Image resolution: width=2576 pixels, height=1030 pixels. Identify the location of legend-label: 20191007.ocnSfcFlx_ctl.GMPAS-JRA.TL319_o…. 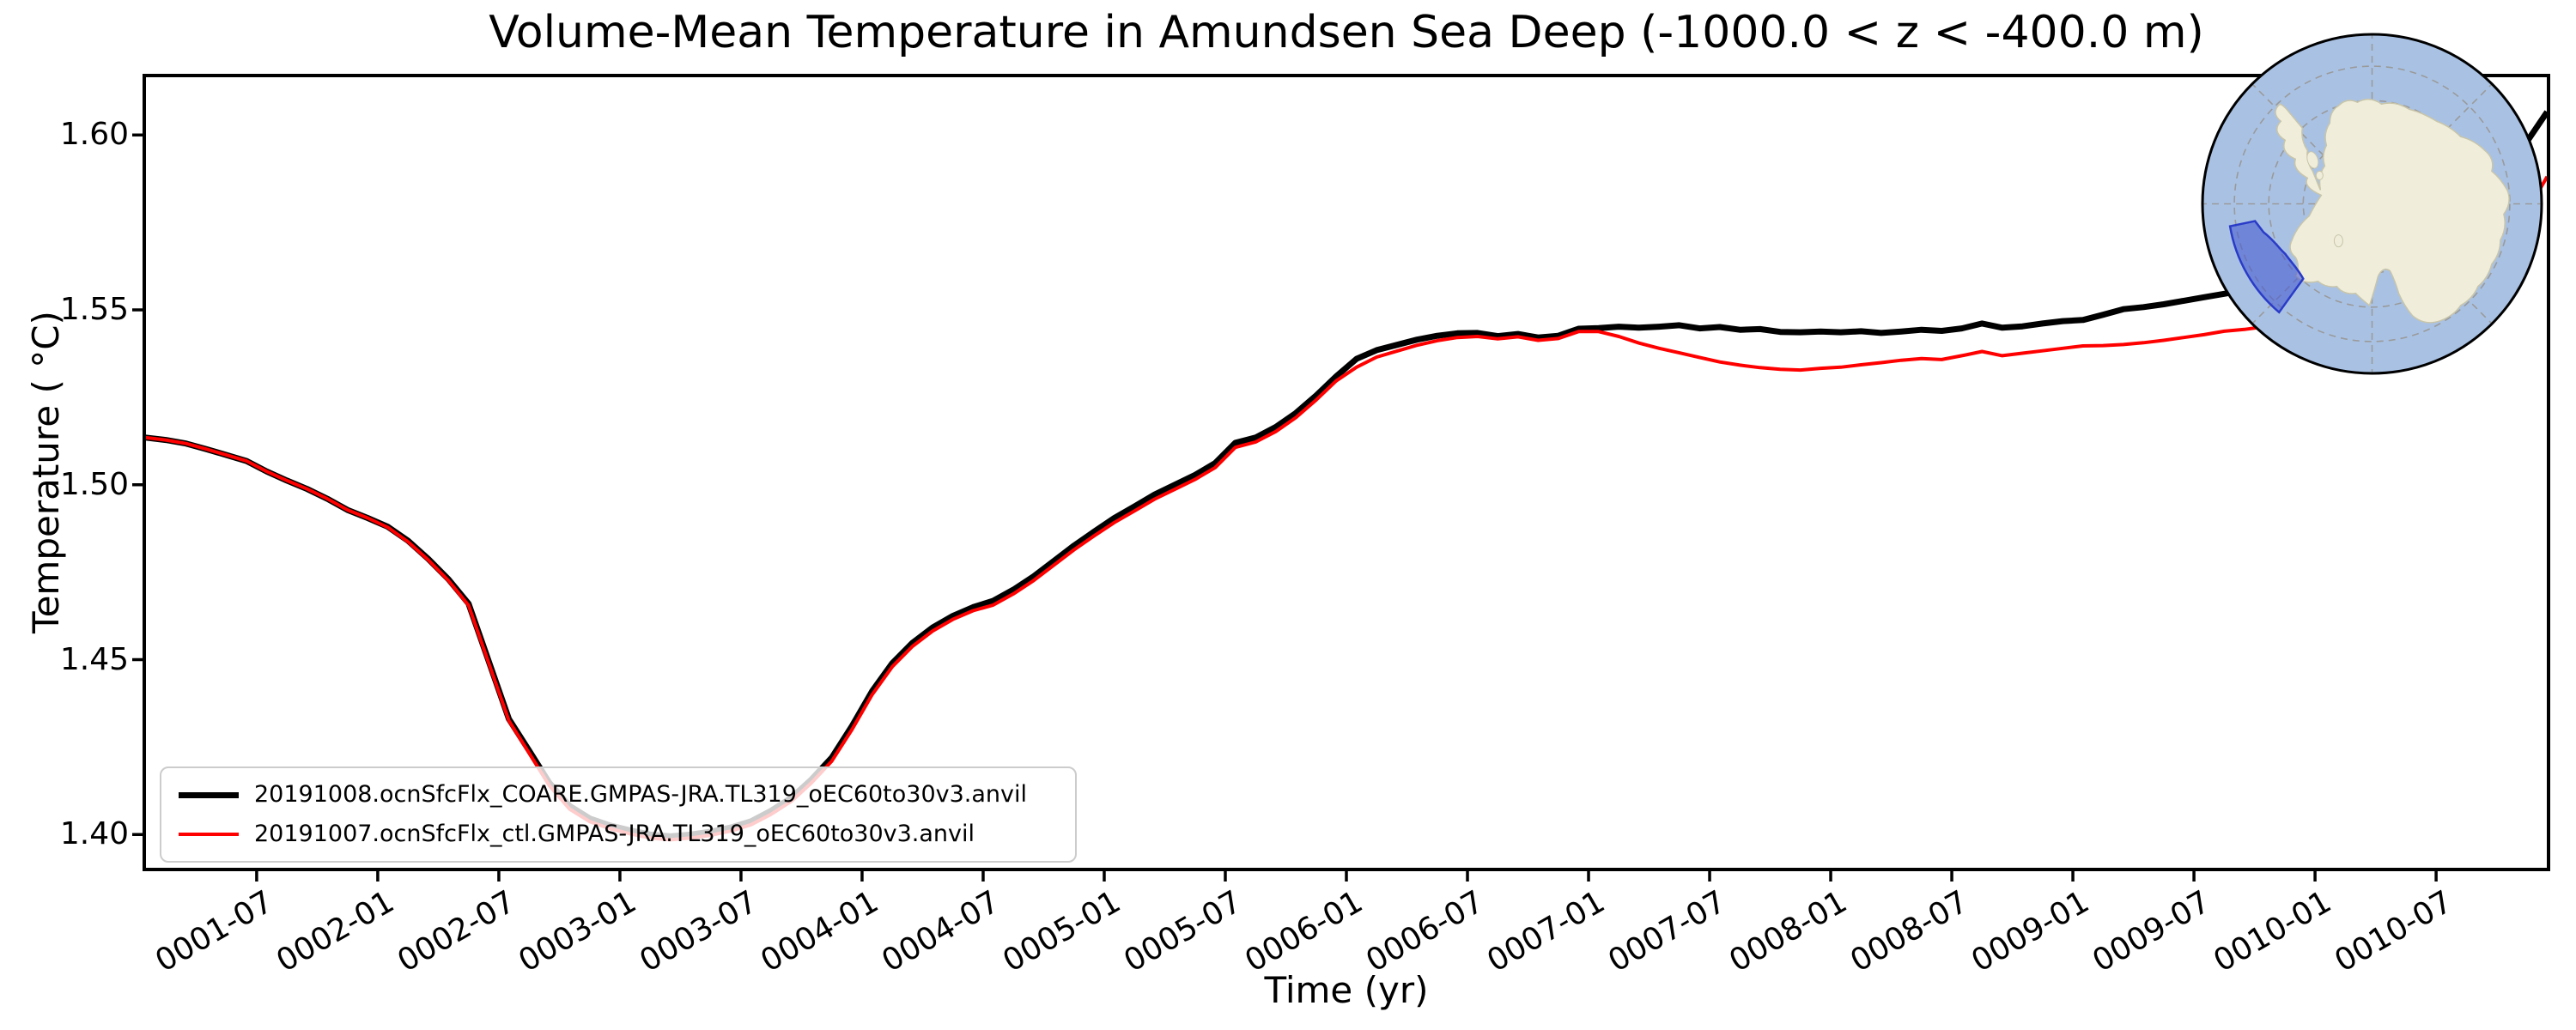
(614, 834).